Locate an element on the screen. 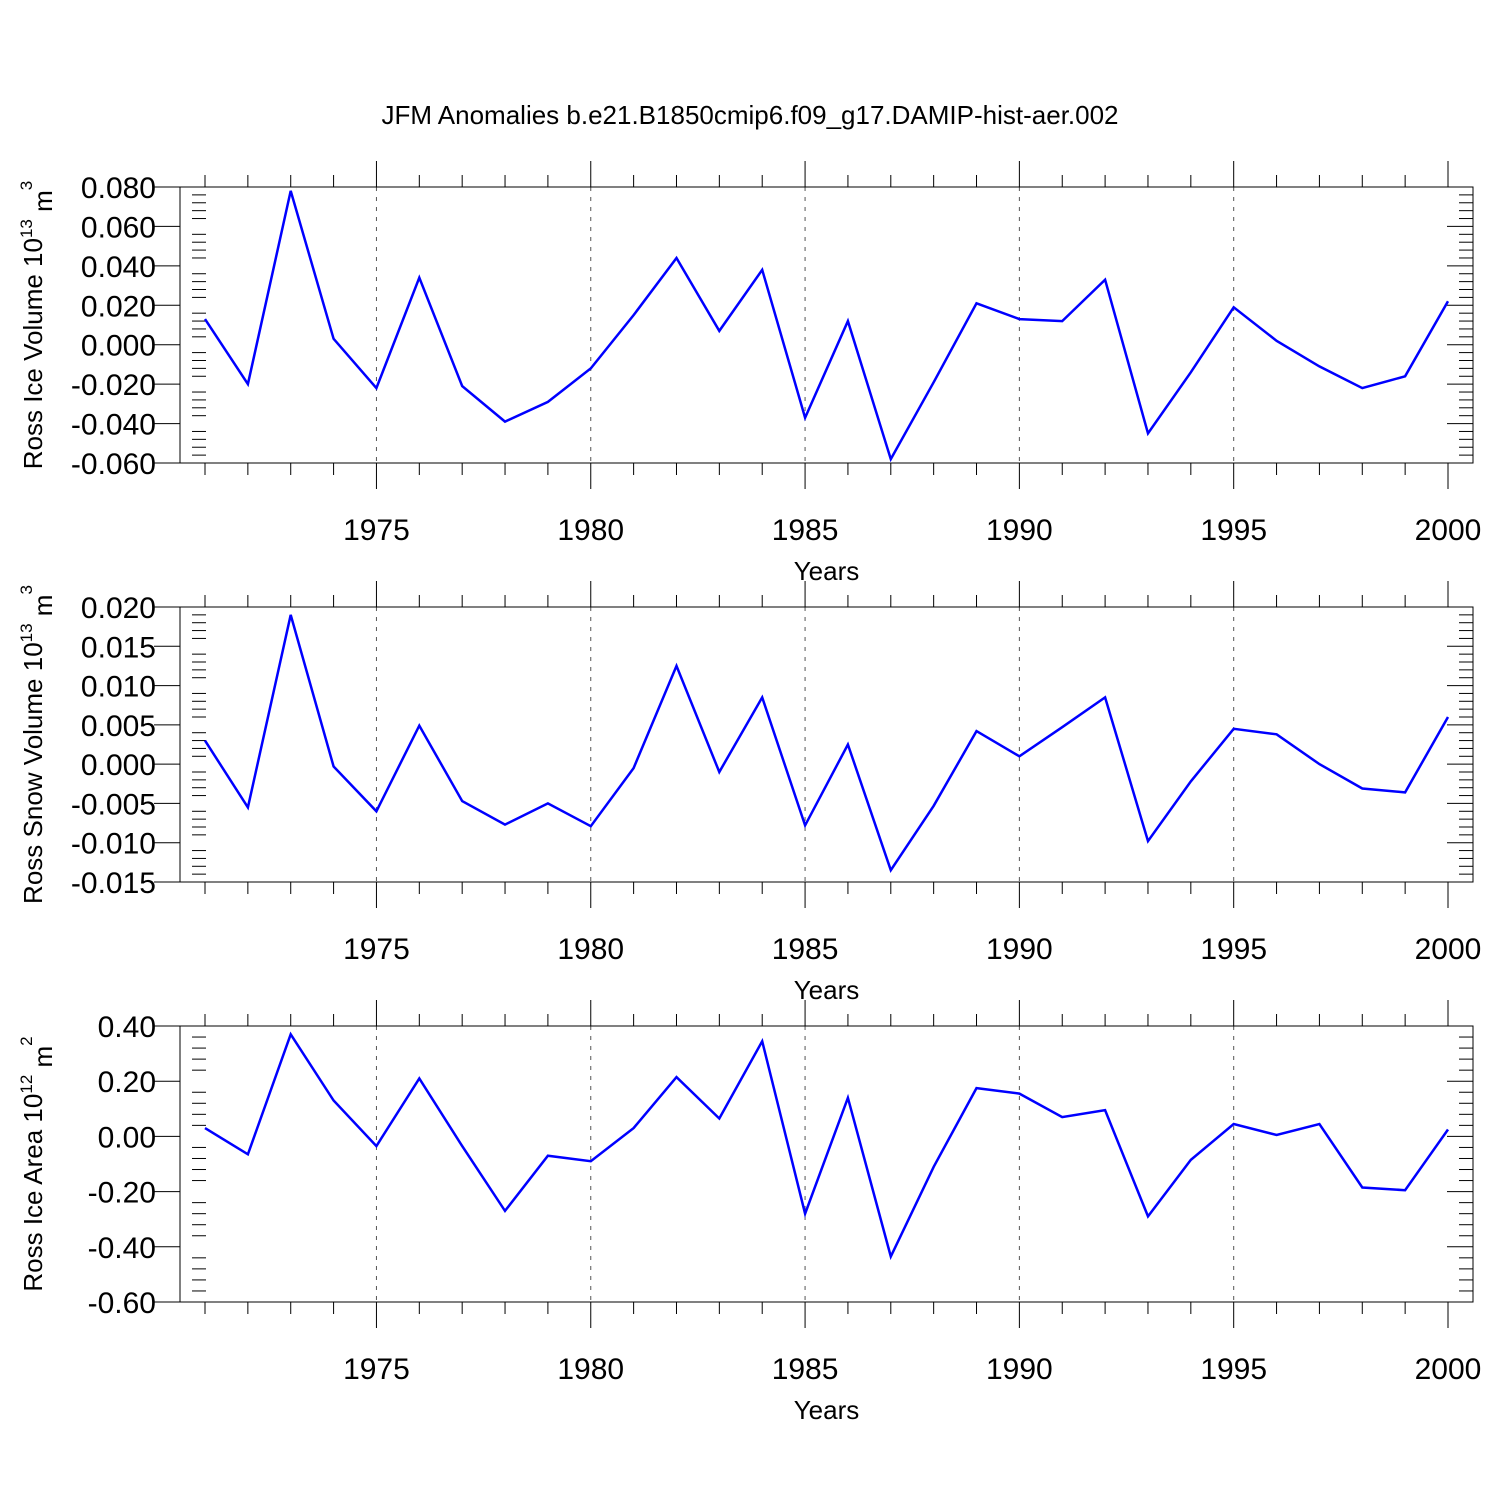 The height and width of the screenshot is (1500, 1500). y-axis-label-part: Ross Snow Volume 10 is located at coordinates (33, 773).